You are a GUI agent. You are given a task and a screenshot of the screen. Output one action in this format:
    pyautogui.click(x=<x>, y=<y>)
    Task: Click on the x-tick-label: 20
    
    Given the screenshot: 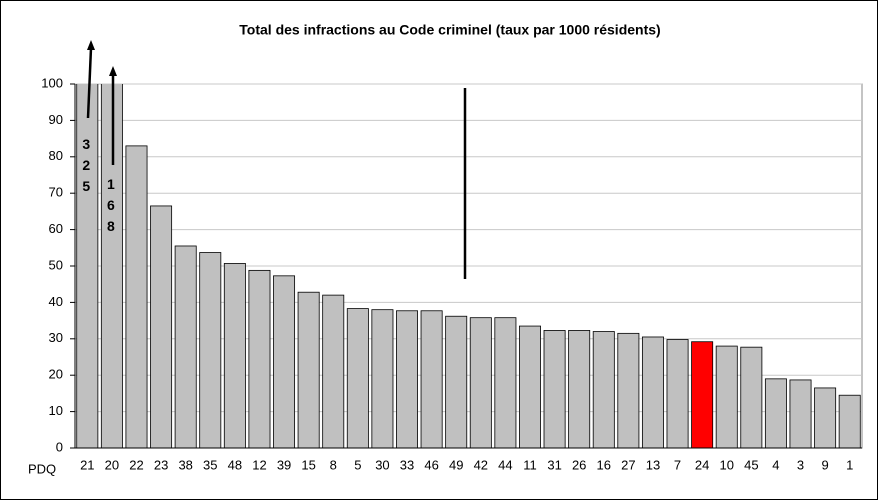 What is the action you would take?
    pyautogui.click(x=112, y=464)
    